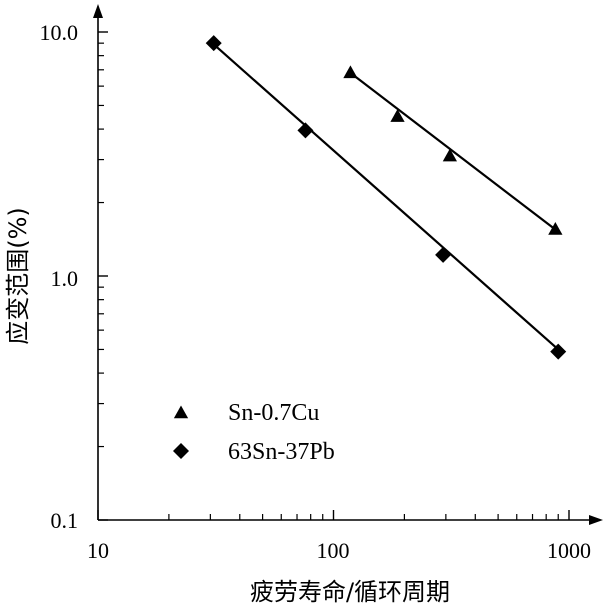  I want to click on fit-line-sn-0-7cu, so click(453, 151).